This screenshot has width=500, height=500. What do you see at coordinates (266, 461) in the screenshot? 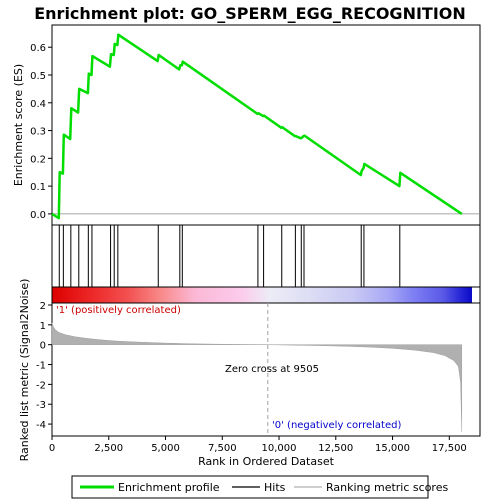
I see `x-axis-label: Rank in Ordered Dataset` at bounding box center [266, 461].